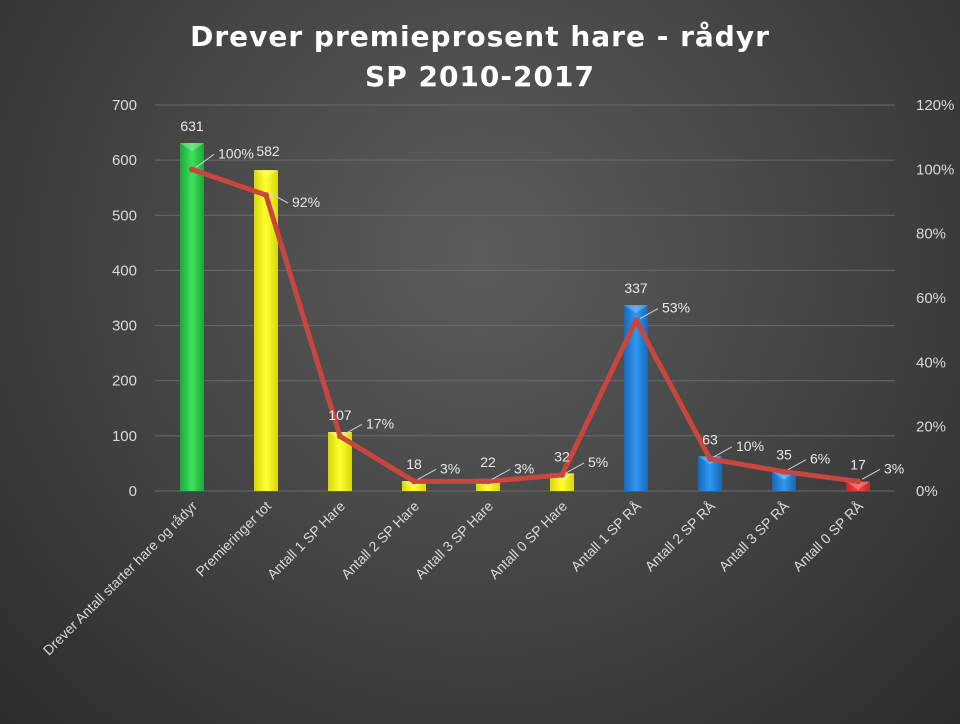 The height and width of the screenshot is (724, 960). What do you see at coordinates (124, 436) in the screenshot?
I see `y-tick-label: 100` at bounding box center [124, 436].